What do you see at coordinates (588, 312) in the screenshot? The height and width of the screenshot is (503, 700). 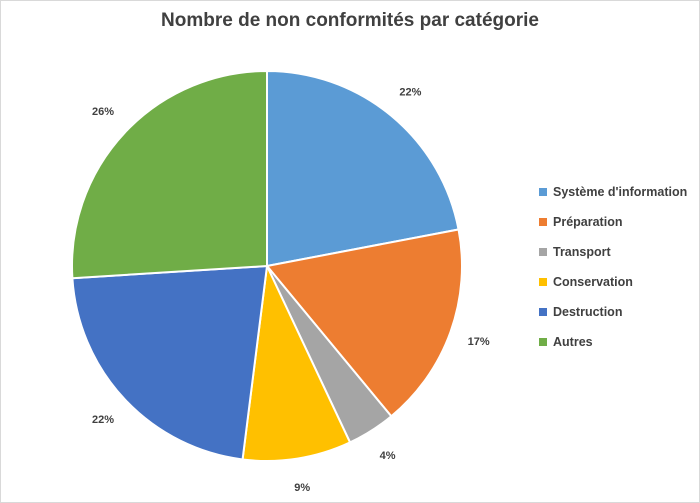 I see `legend-label: Destruction` at bounding box center [588, 312].